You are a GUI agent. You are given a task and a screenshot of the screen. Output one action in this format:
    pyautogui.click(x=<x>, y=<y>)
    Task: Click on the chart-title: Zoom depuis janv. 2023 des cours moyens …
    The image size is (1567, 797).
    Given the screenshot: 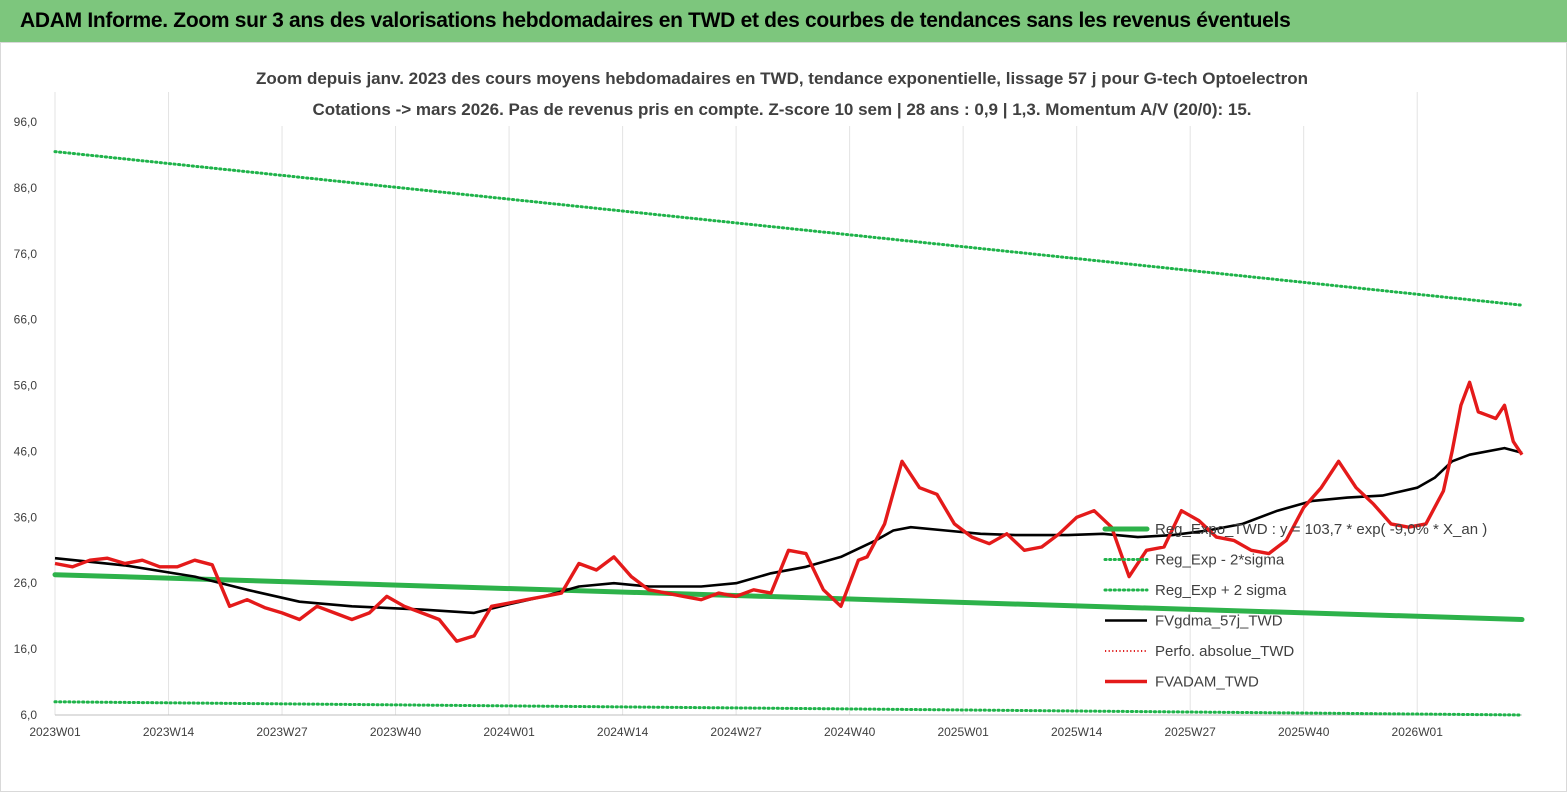 What is the action you would take?
    pyautogui.click(x=782, y=78)
    